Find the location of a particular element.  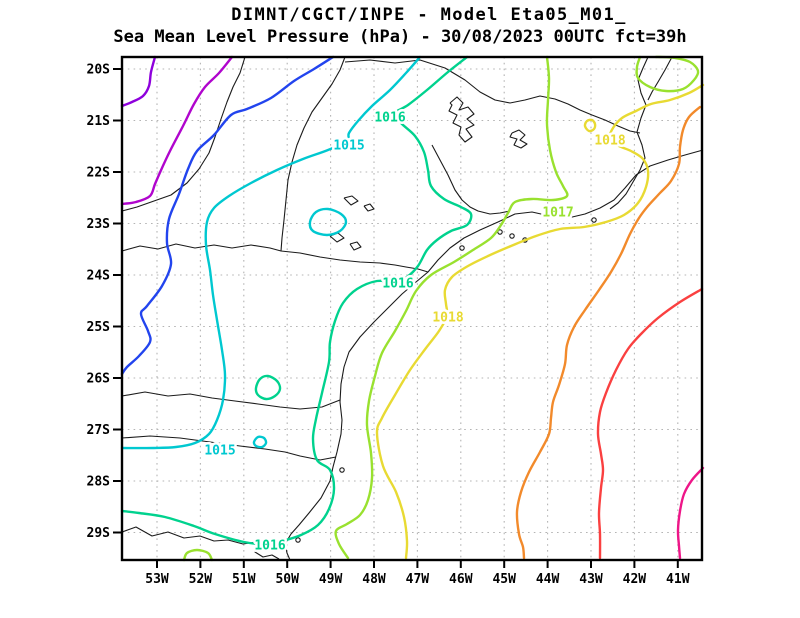

lon-tick-label: 41W is located at coordinates (678, 579).